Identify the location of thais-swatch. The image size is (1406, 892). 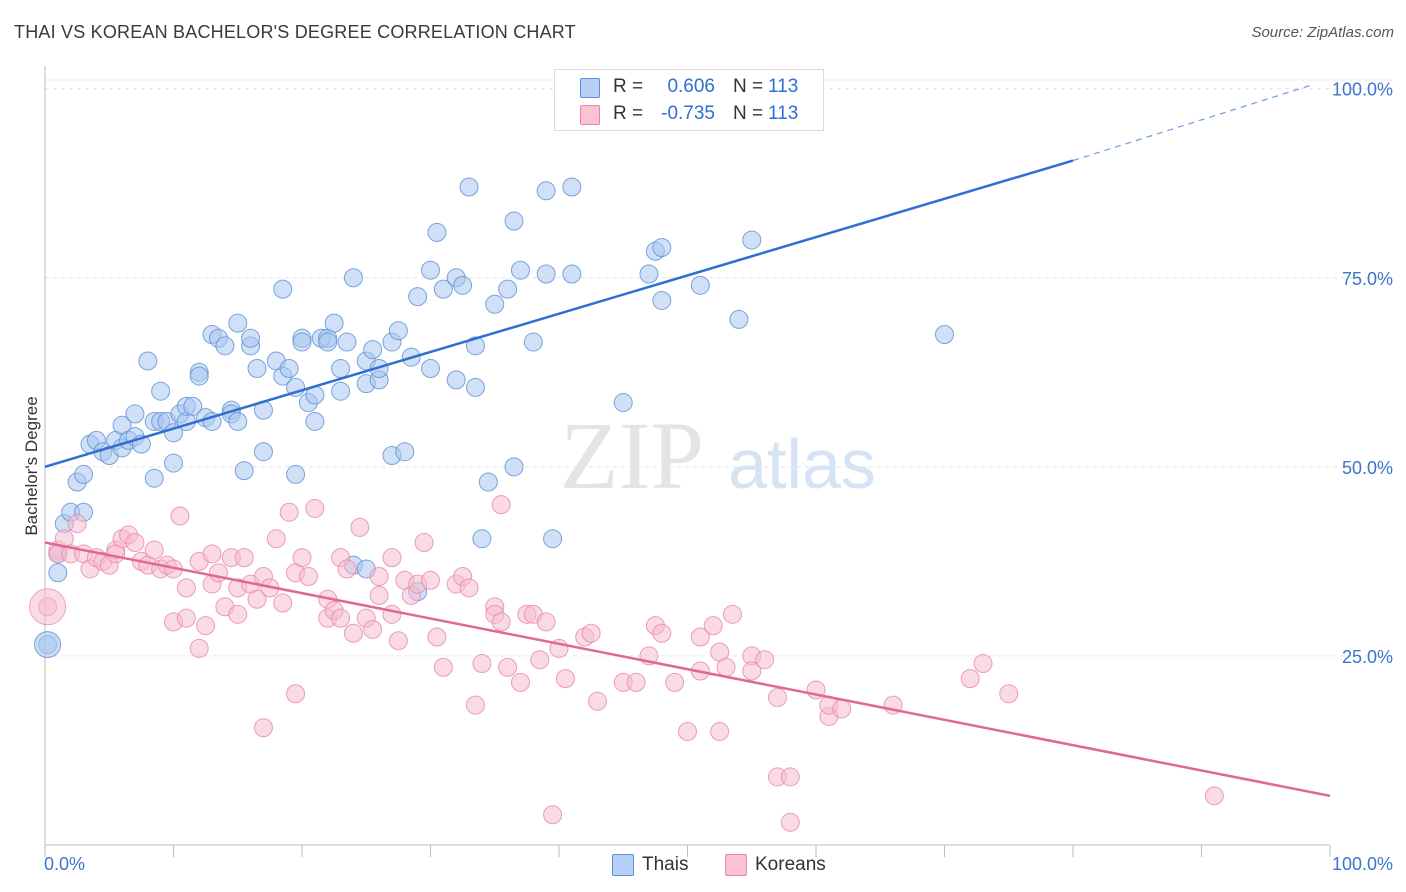
(590, 88).